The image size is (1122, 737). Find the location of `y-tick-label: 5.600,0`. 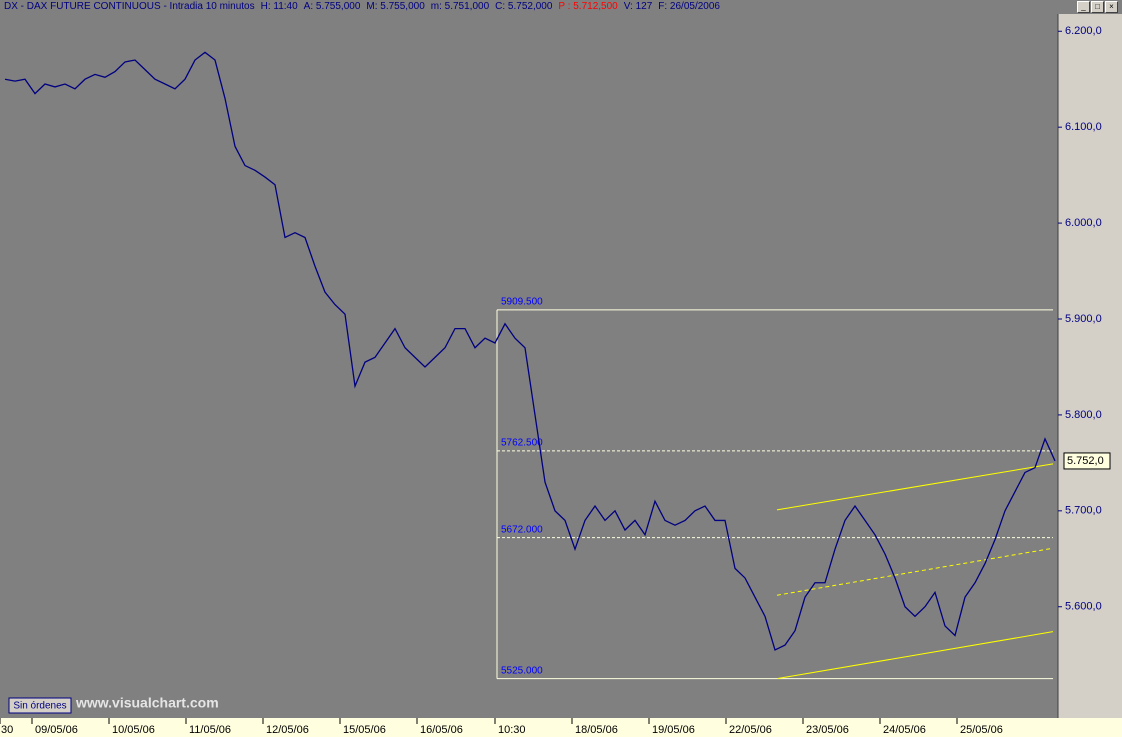

y-tick-label: 5.600,0 is located at coordinates (1083, 607).